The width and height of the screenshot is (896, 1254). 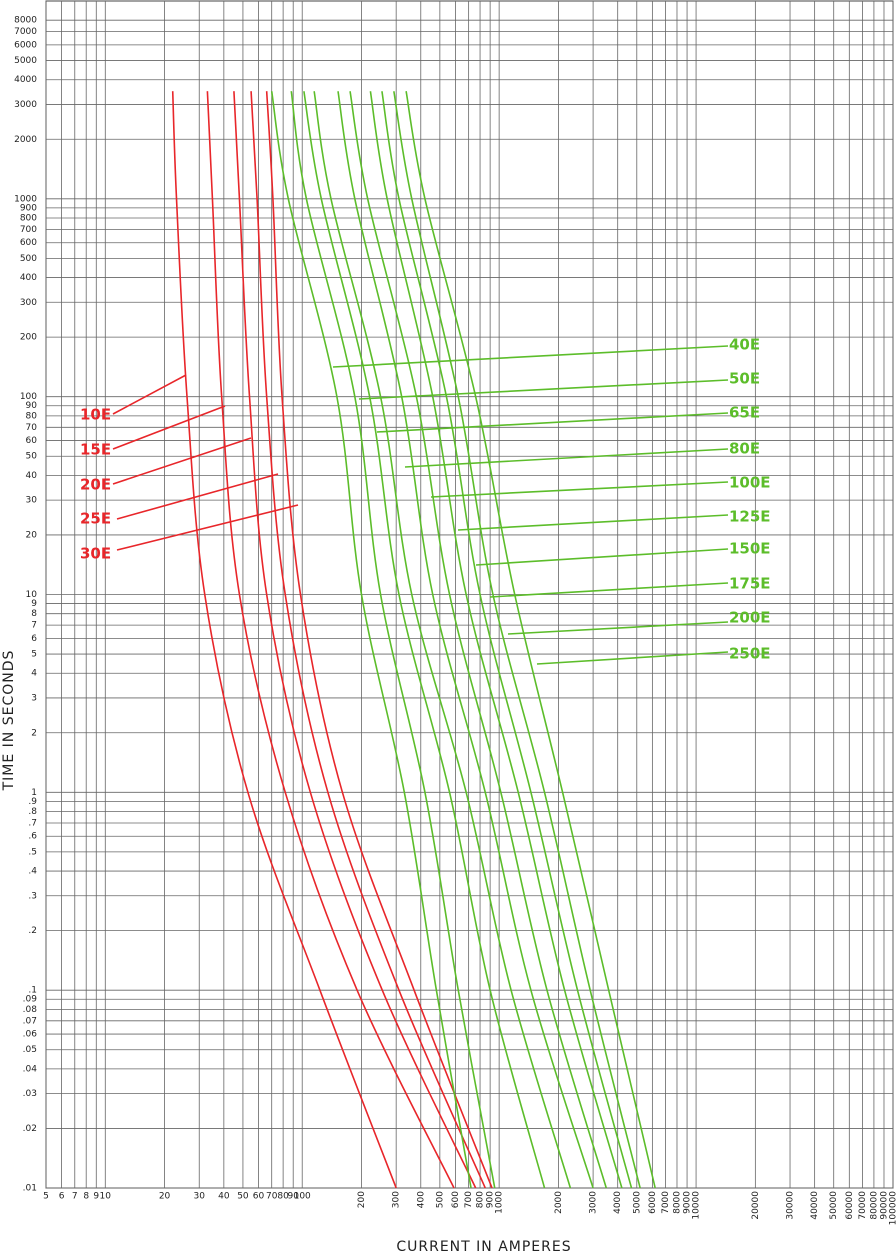 What do you see at coordinates (243, 1197) in the screenshot?
I see `x-tick-label: 50` at bounding box center [243, 1197].